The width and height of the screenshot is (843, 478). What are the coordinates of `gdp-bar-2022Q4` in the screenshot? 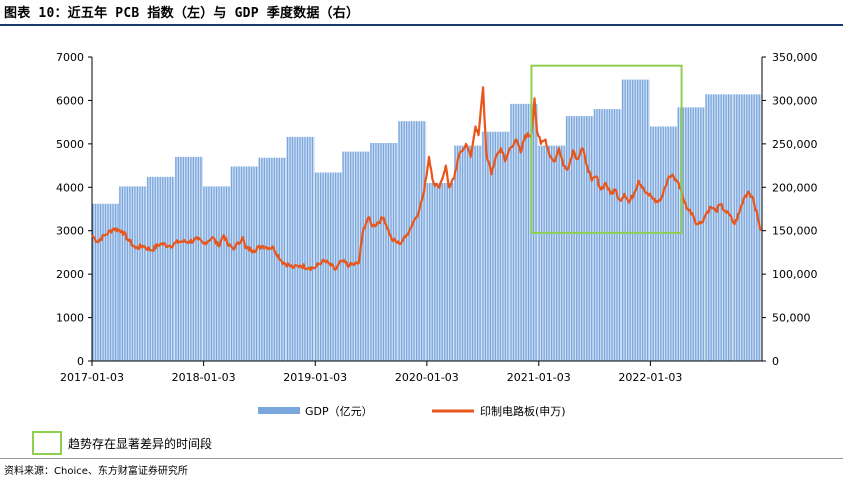 It's located at (747, 227).